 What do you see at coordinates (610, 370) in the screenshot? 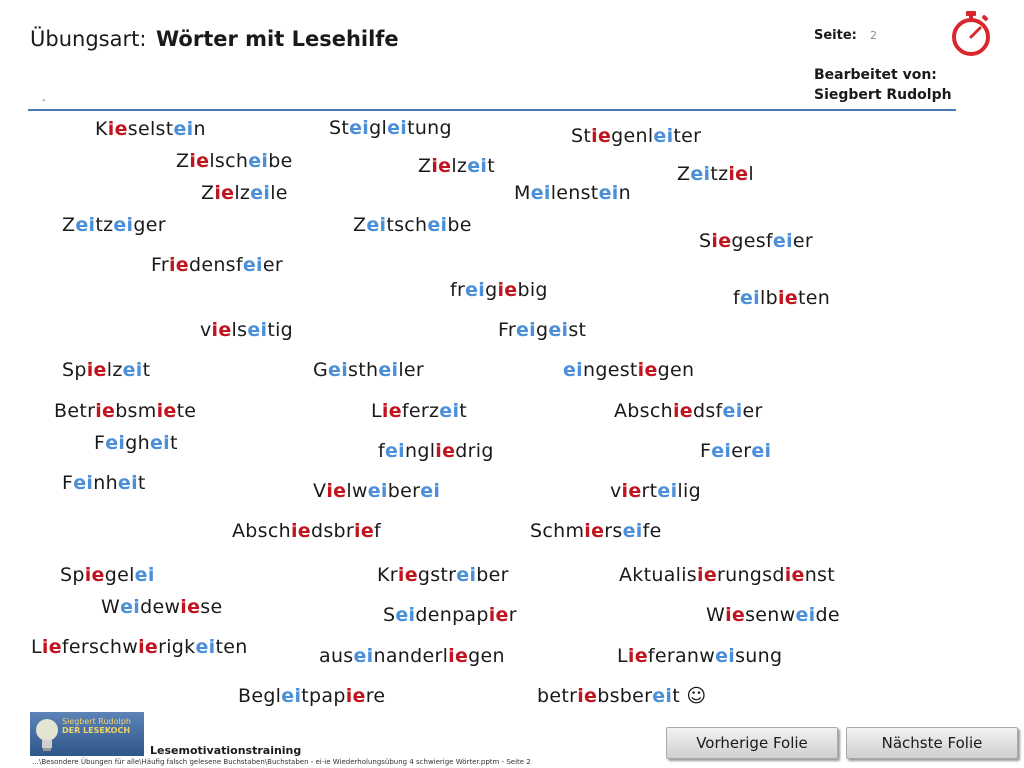
I see `word-fragment: ngest` at bounding box center [610, 370].